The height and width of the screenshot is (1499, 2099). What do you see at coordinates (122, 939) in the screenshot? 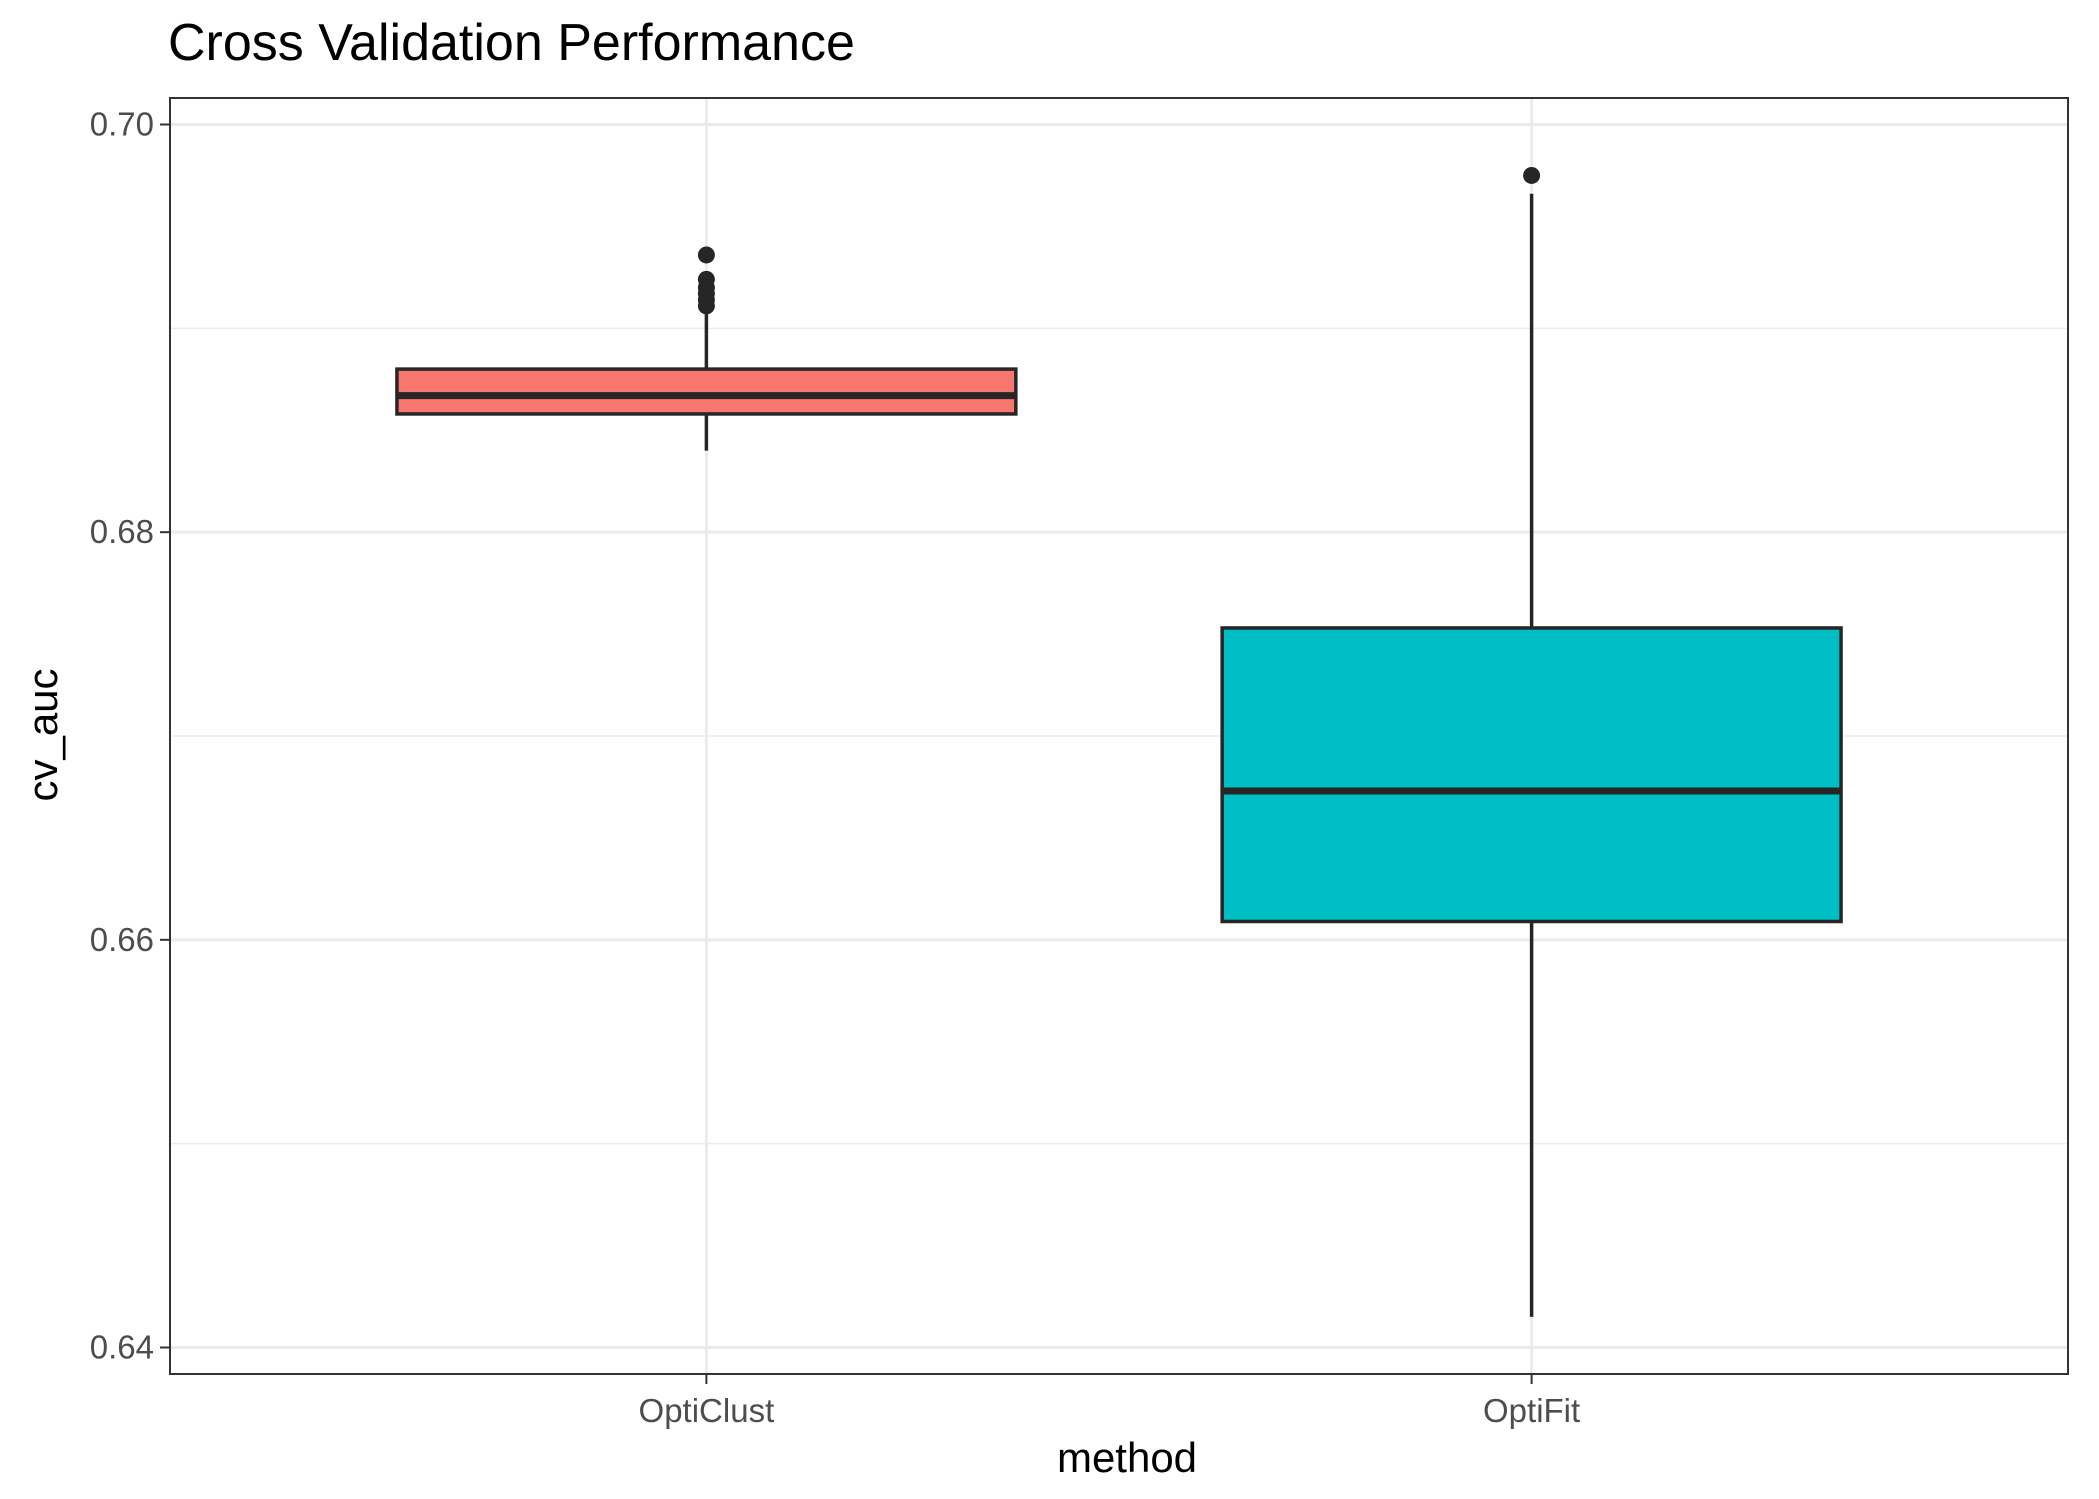
I see `y-tick-label: 0.66` at bounding box center [122, 939].